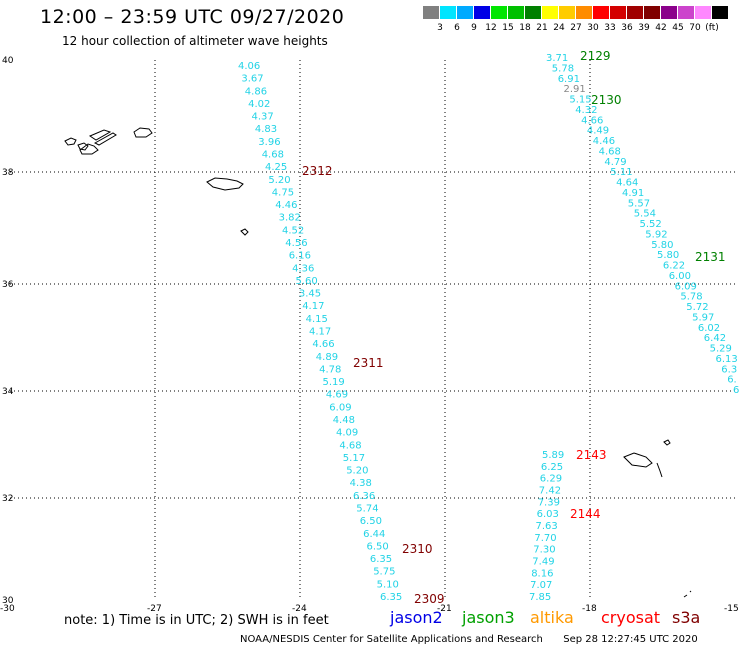 The image size is (740, 650). I want to click on legend-jason3: jason3, so click(488, 617).